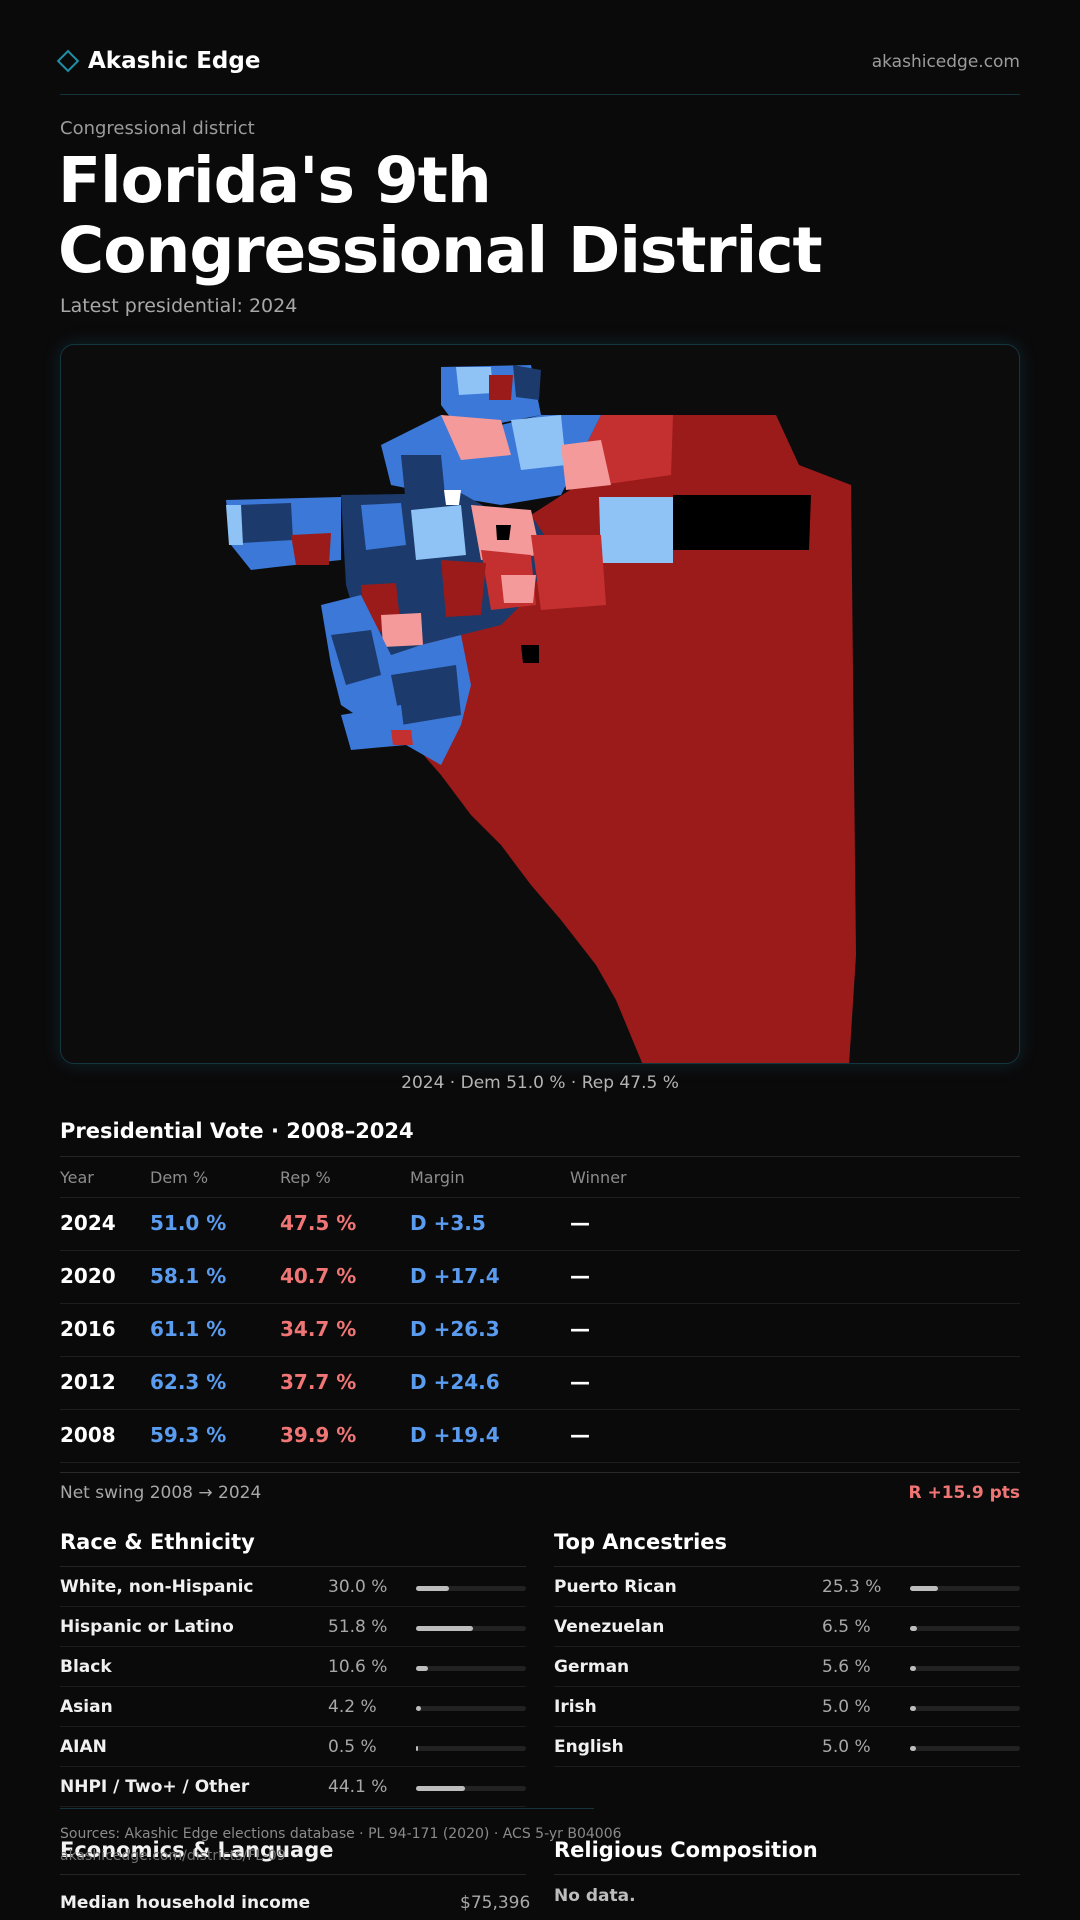  Describe the element at coordinates (787, 1627) in the screenshot. I see `list-item: Venezuelan 6.5 %` at that location.